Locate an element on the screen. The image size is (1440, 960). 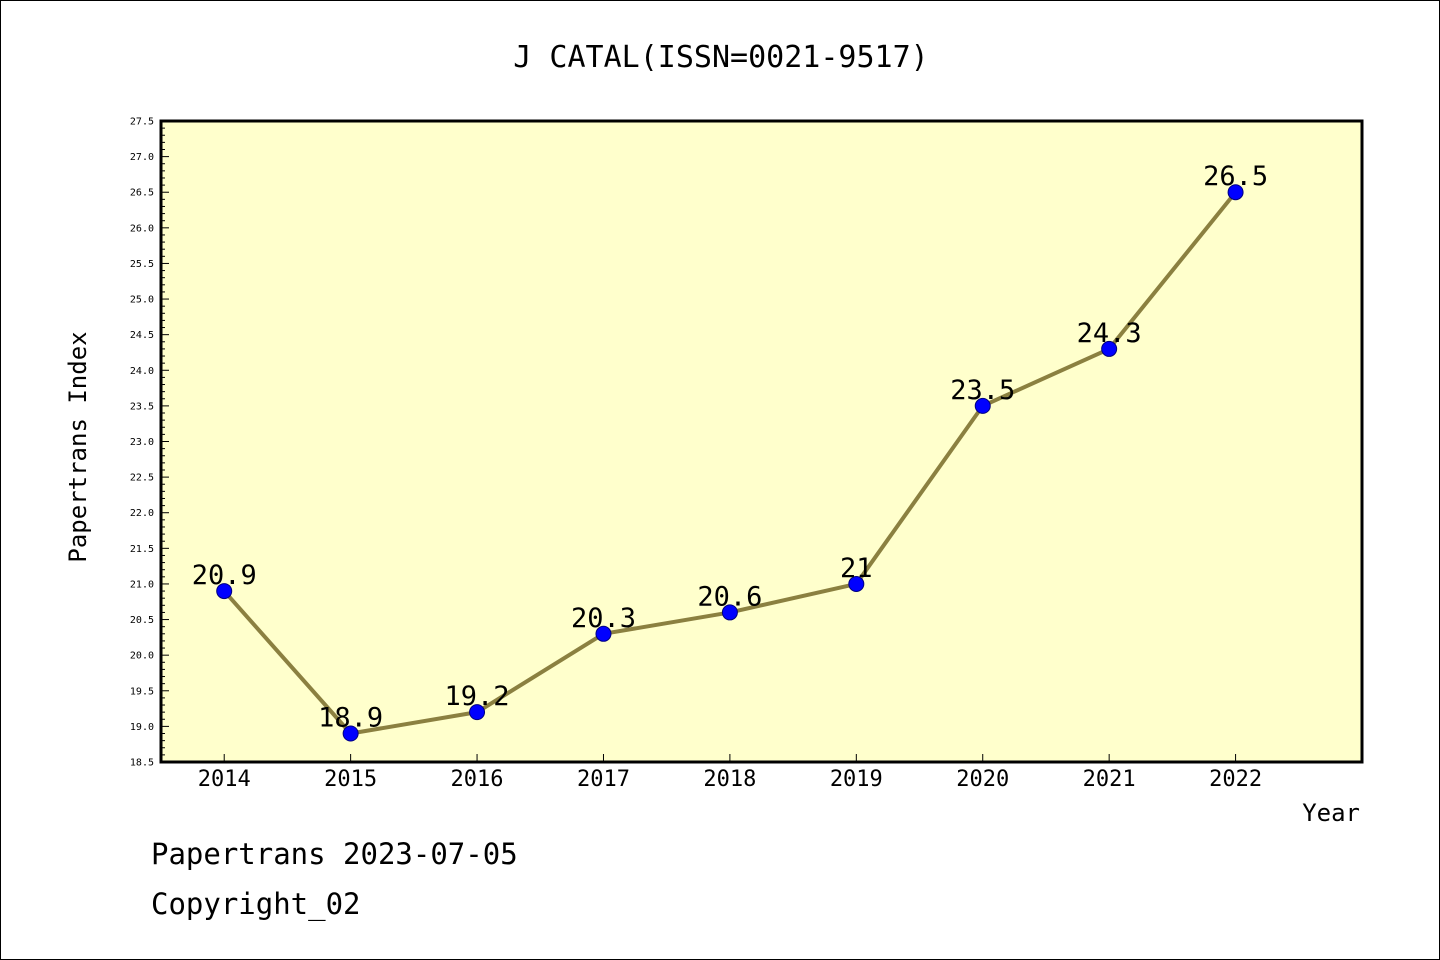
x-tick-label: 2017 is located at coordinates (603, 779).